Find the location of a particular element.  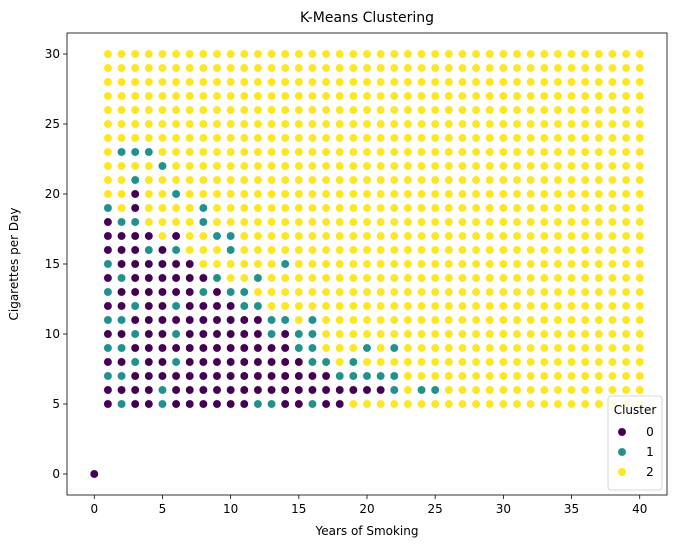

x-tick-label: 25 is located at coordinates (435, 509).